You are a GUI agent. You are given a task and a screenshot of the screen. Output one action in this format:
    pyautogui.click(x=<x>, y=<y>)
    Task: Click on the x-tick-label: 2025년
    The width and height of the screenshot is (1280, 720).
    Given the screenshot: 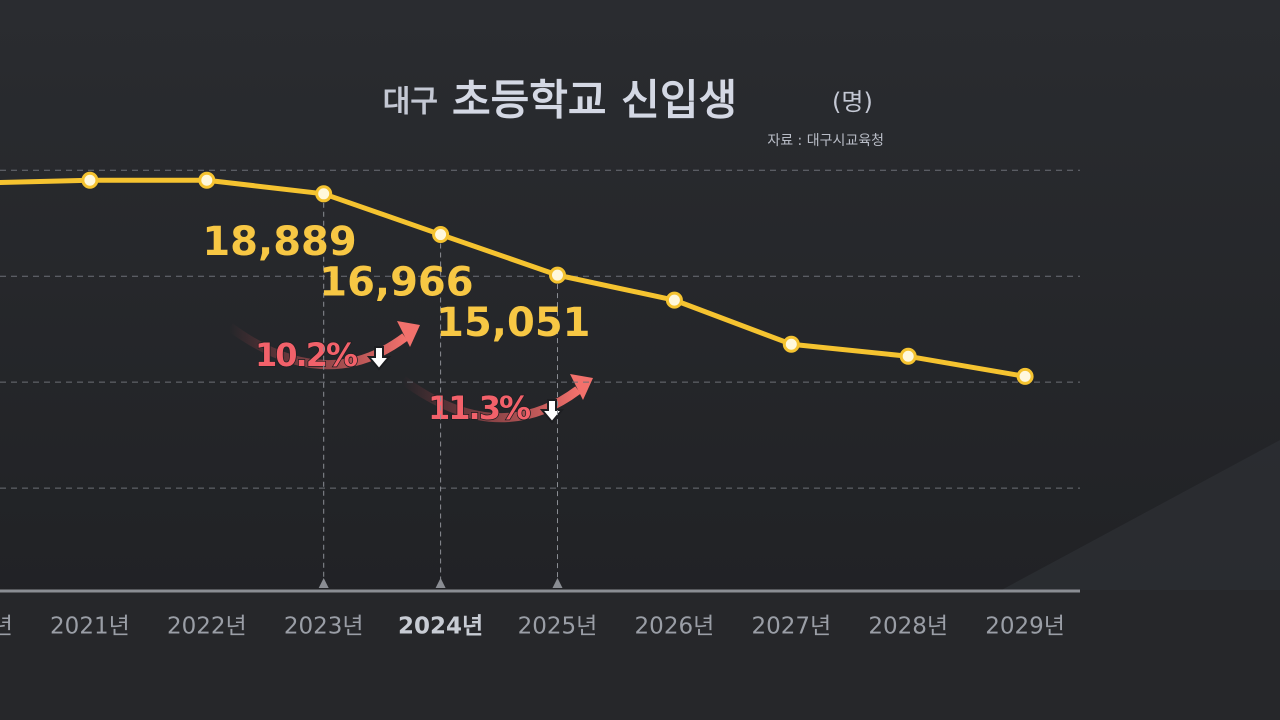 What is the action you would take?
    pyautogui.click(x=558, y=627)
    